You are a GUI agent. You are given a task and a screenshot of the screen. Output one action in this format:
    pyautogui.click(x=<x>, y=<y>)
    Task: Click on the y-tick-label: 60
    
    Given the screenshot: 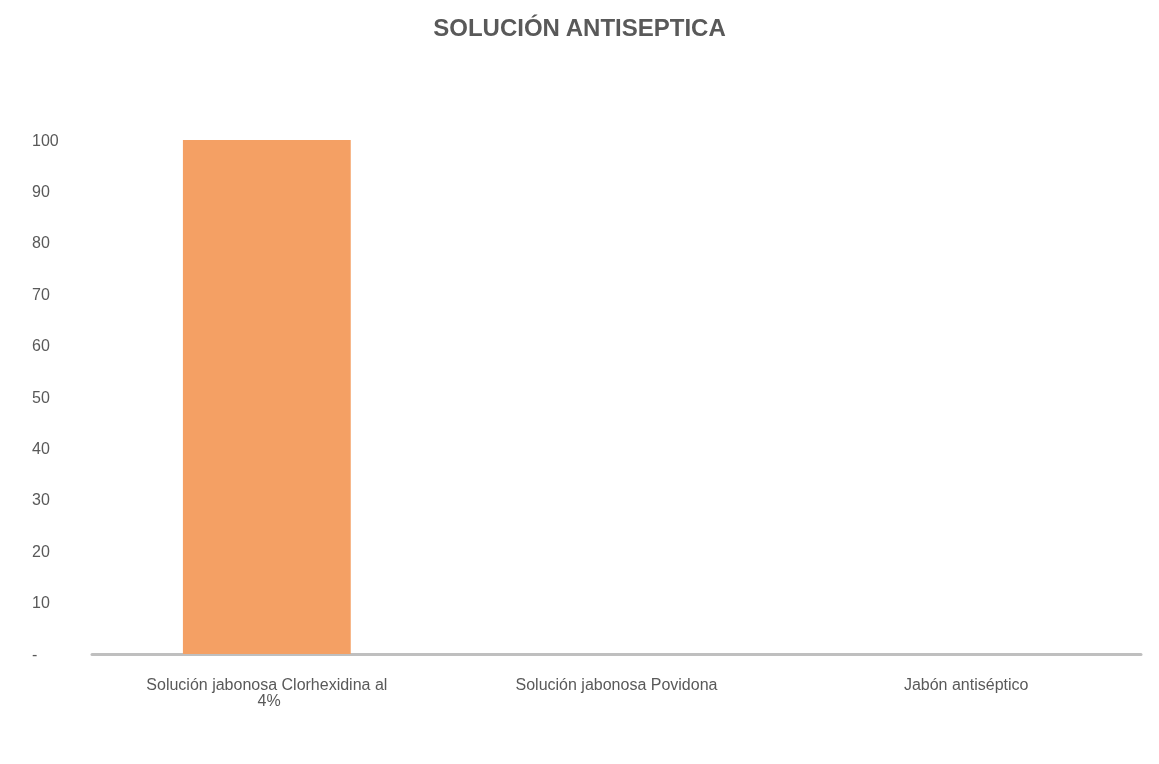 What is the action you would take?
    pyautogui.click(x=41, y=346)
    